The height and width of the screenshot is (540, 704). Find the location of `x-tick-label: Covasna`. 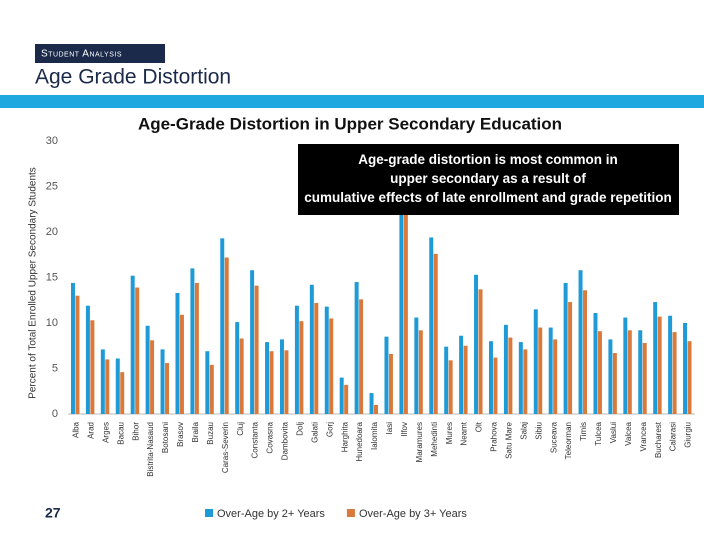

x-tick-label: Covasna is located at coordinates (270, 437).